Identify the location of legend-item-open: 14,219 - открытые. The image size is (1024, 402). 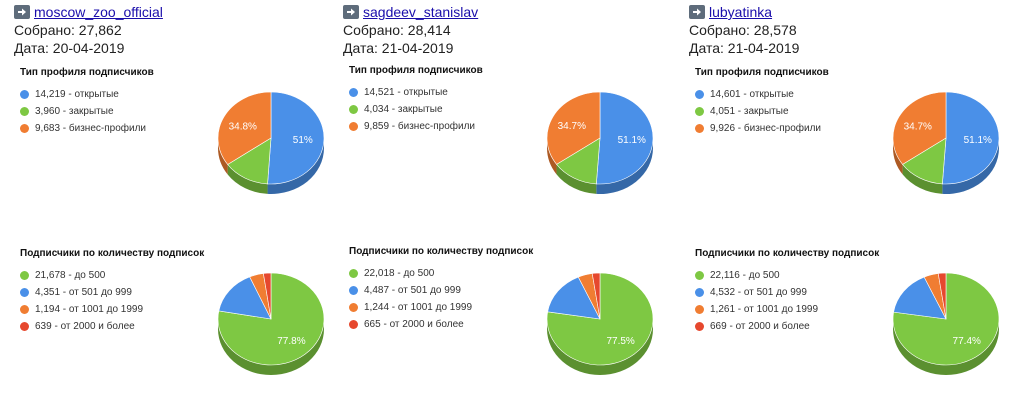
(87, 94).